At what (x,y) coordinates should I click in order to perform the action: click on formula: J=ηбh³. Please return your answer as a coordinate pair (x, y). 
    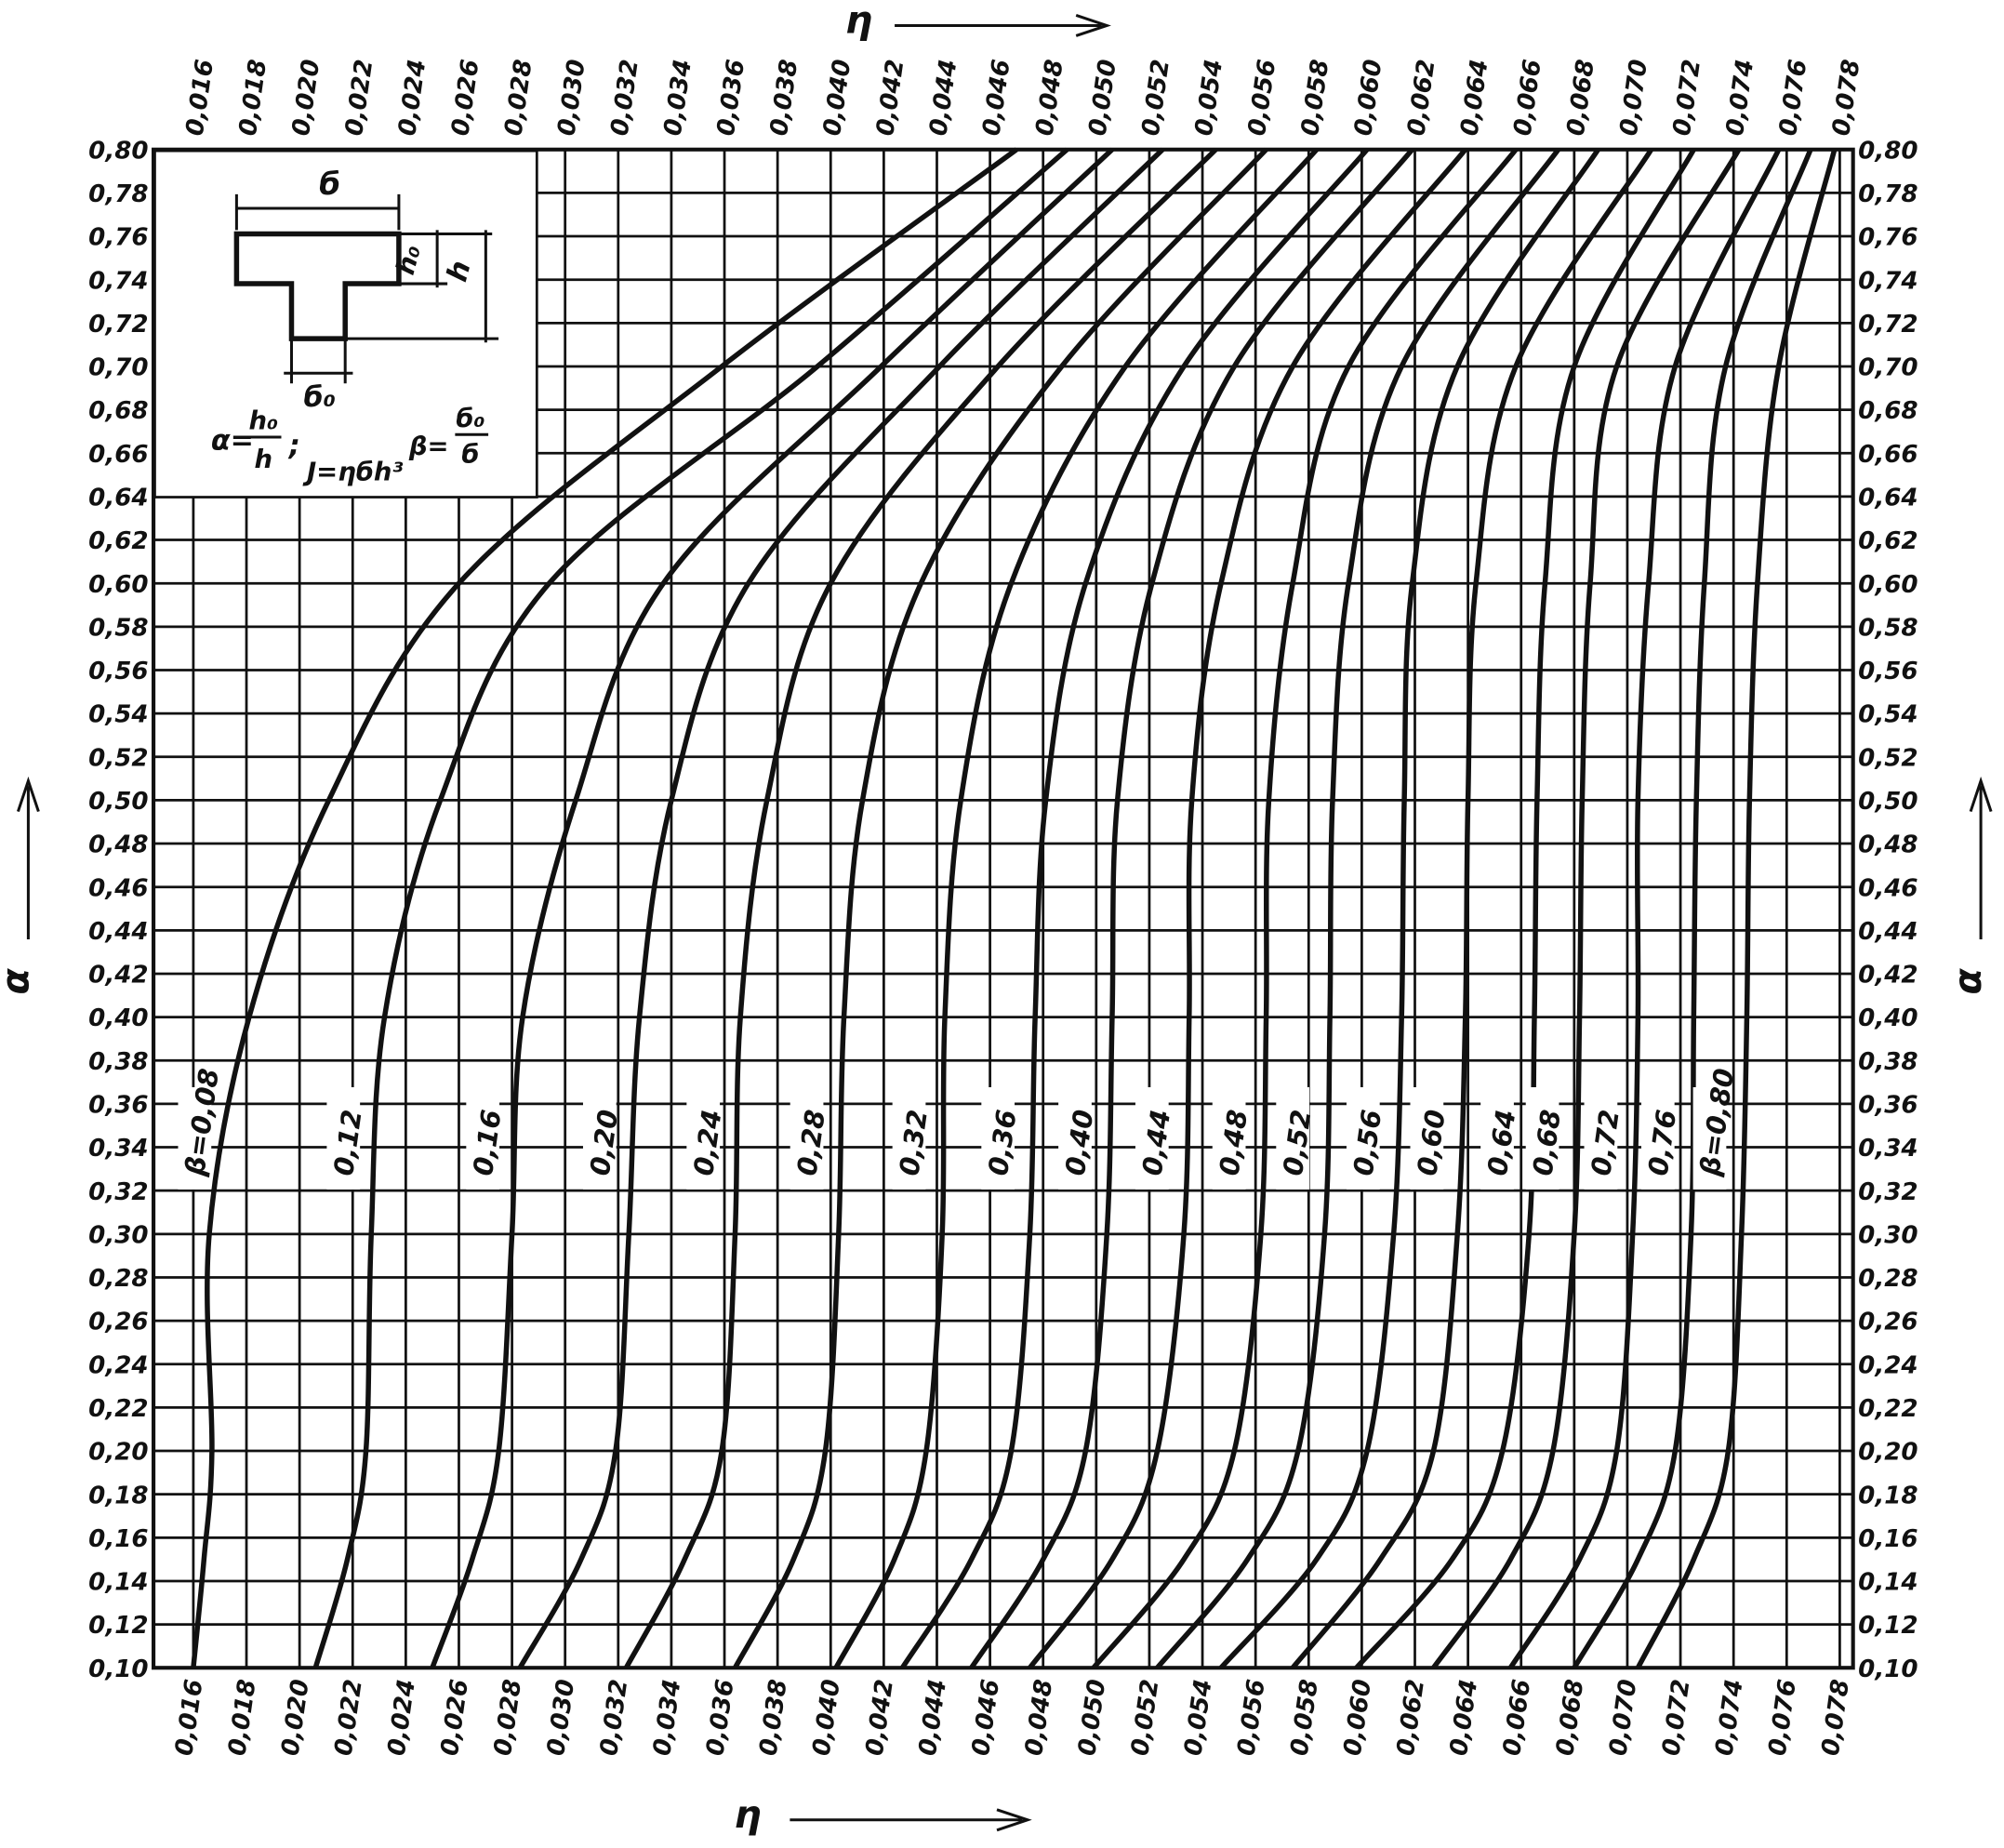
    Looking at the image, I should click on (353, 472).